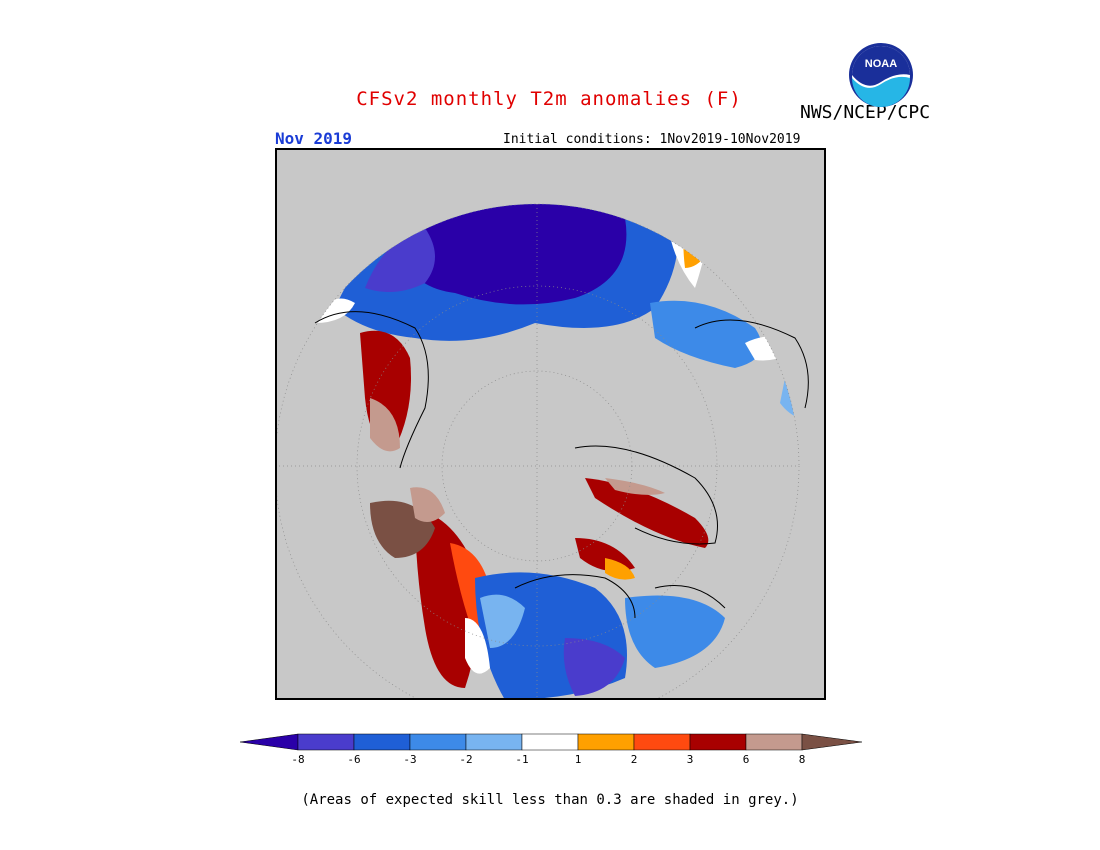  Describe the element at coordinates (634, 759) in the screenshot. I see `colorbar-tick-label: 2` at that location.